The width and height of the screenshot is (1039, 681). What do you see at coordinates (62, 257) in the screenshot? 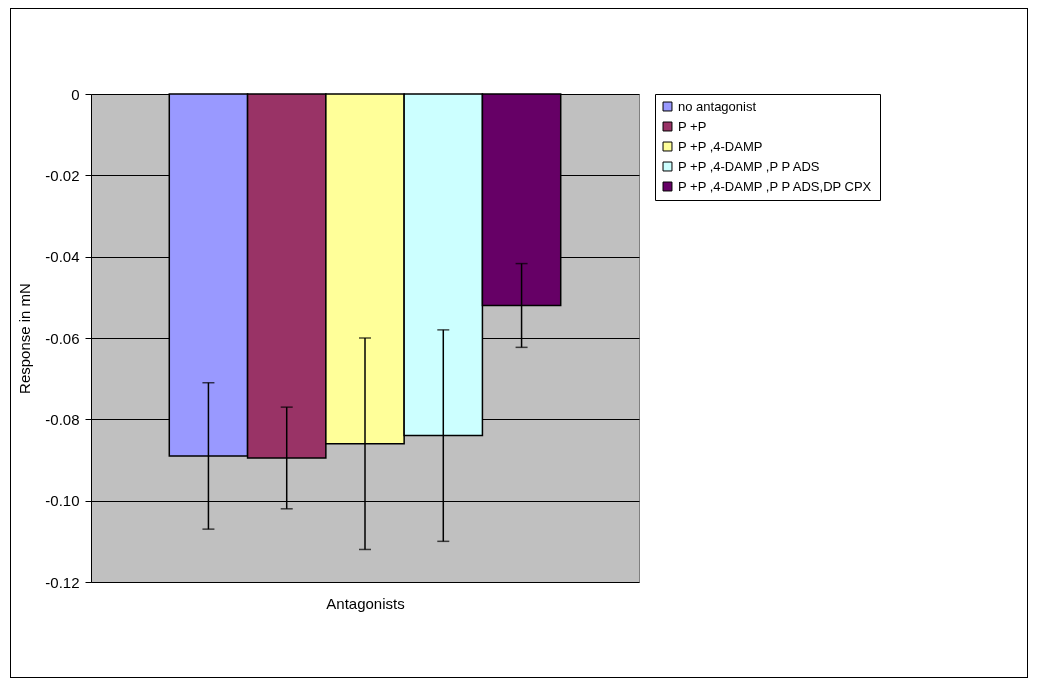
I see `y-tick-label: -0.04` at bounding box center [62, 257].